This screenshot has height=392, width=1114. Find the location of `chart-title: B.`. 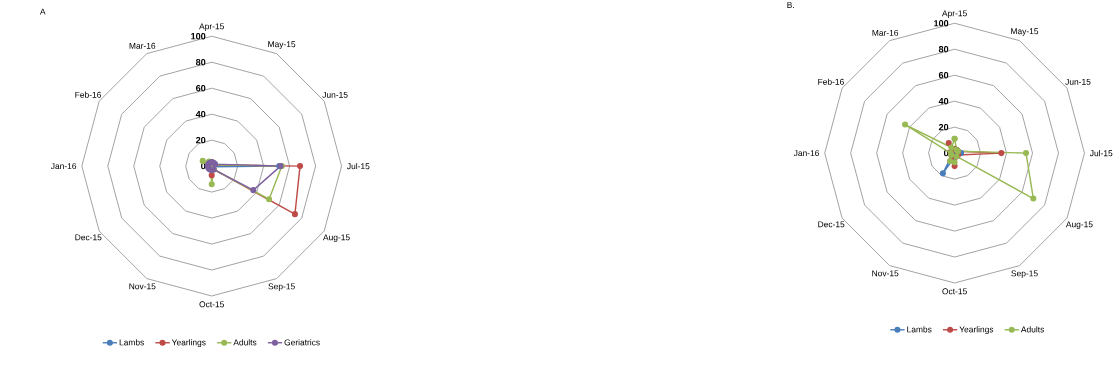

chart-title: B. is located at coordinates (790, 5).